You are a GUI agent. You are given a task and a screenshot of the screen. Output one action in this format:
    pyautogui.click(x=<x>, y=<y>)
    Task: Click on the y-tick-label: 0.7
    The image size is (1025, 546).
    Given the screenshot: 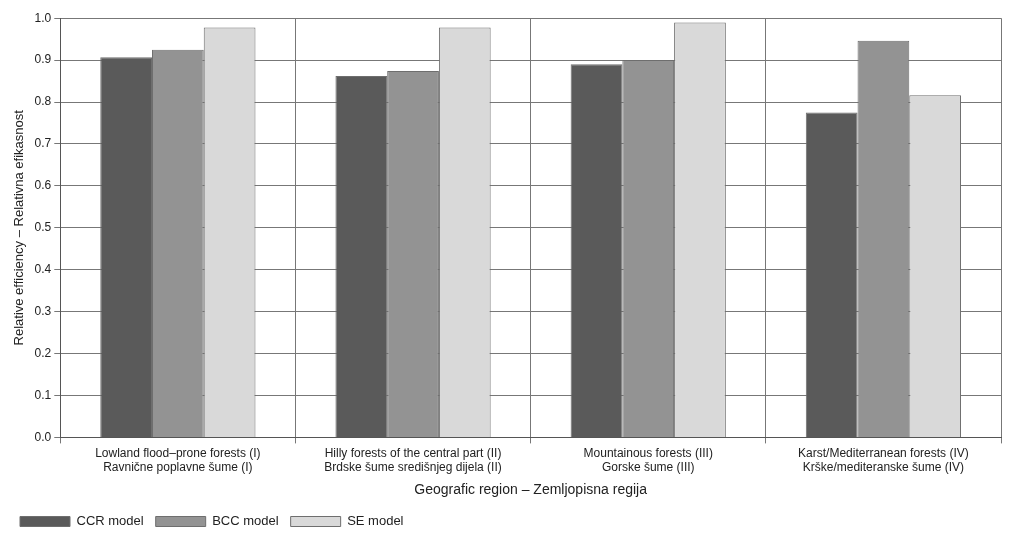 What is the action you would take?
    pyautogui.click(x=43, y=143)
    